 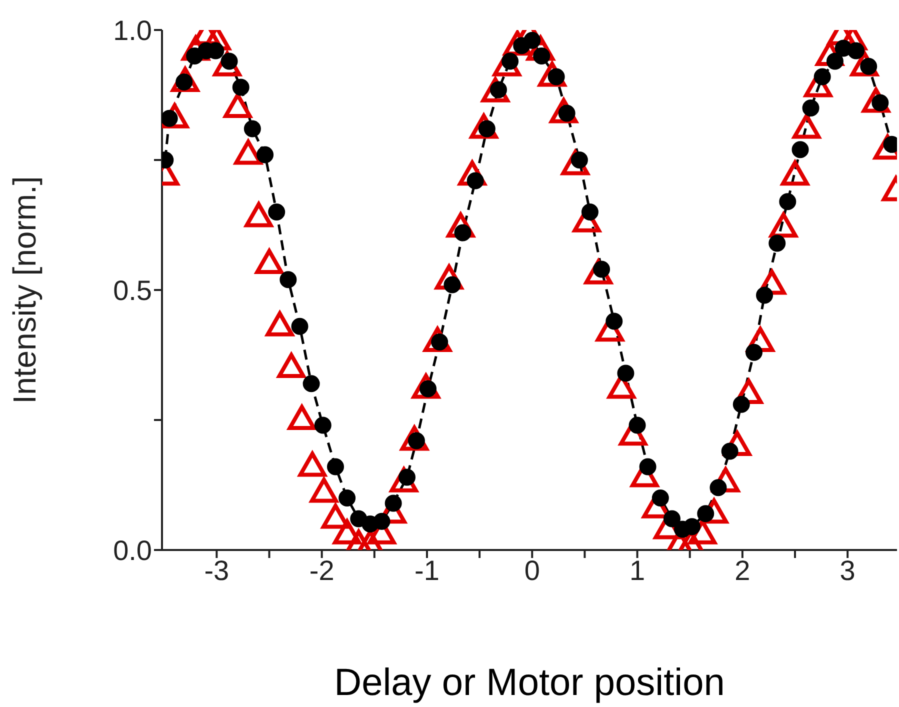 What do you see at coordinates (427, 570) in the screenshot?
I see `x-tick-label: -1` at bounding box center [427, 570].